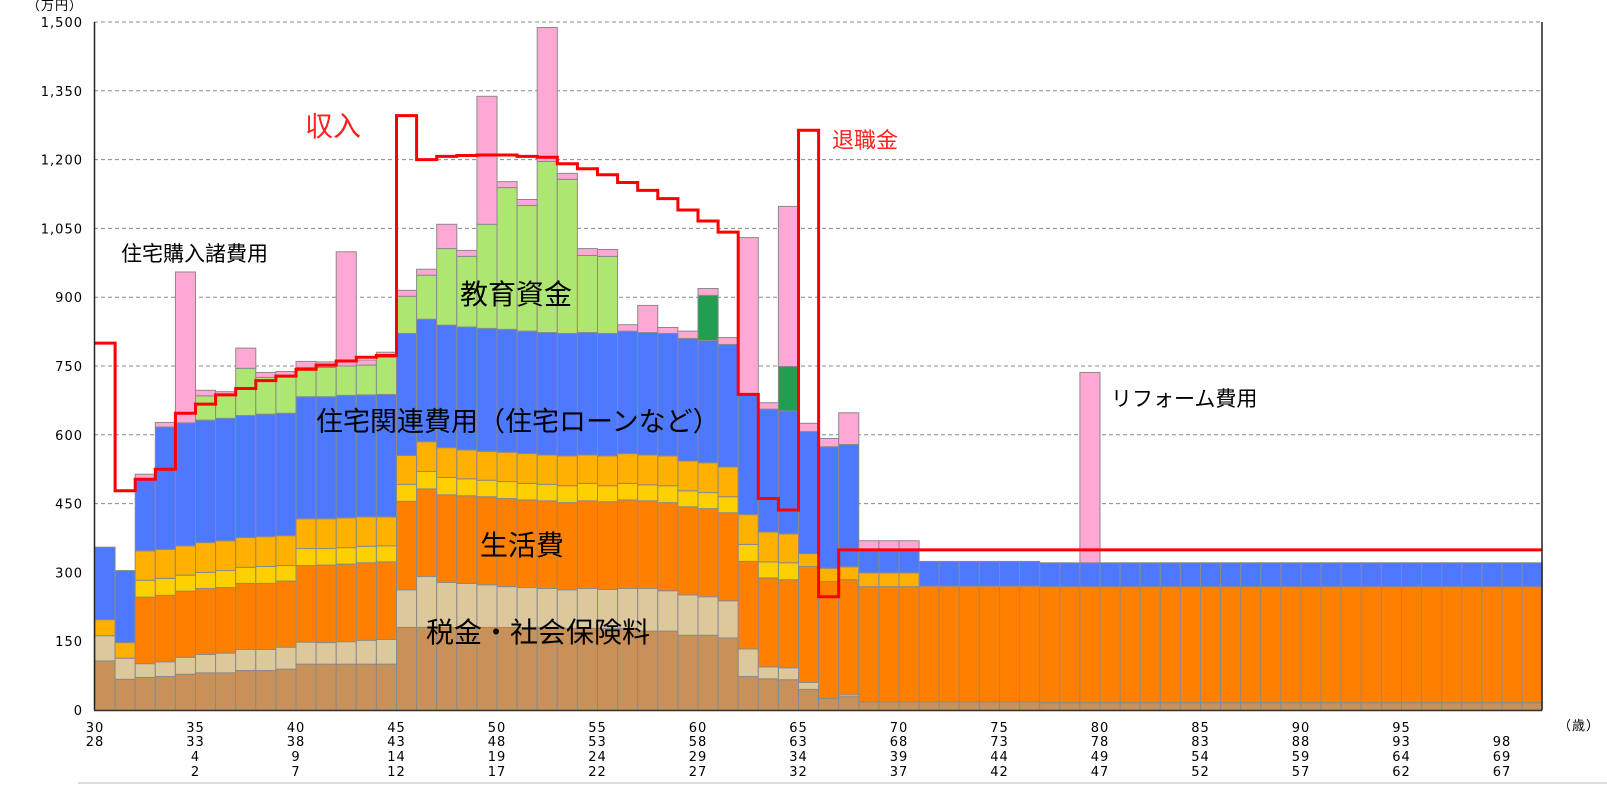  What do you see at coordinates (62, 367) in the screenshot?
I see `y-axis-ticks: 0 150 300 450 600 750 900 1,050 1,200 1,350 1,500` at bounding box center [62, 367].